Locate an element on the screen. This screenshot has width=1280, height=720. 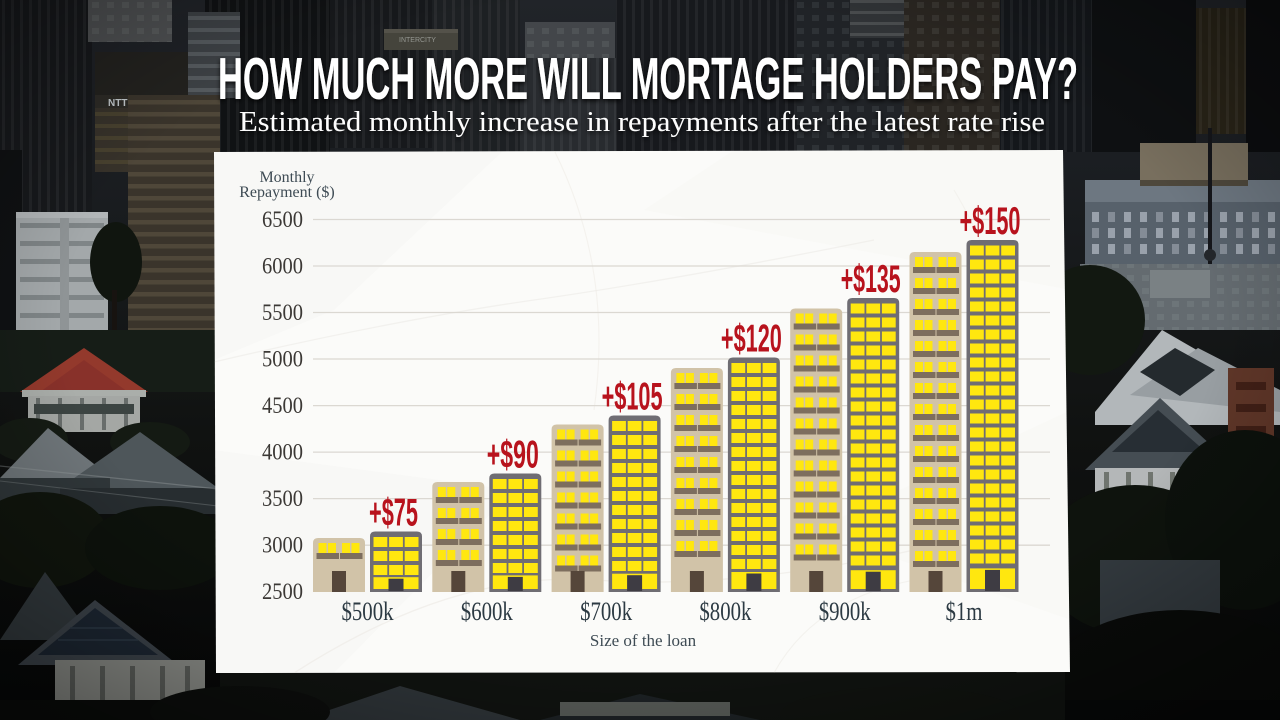
svg-text: 3500 is located at coordinates (282, 498).